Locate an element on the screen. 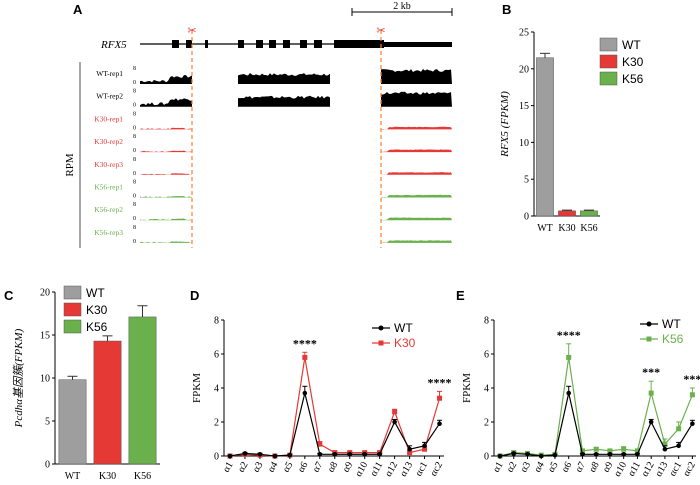  x-tick-label: K30 is located at coordinates (566, 228).